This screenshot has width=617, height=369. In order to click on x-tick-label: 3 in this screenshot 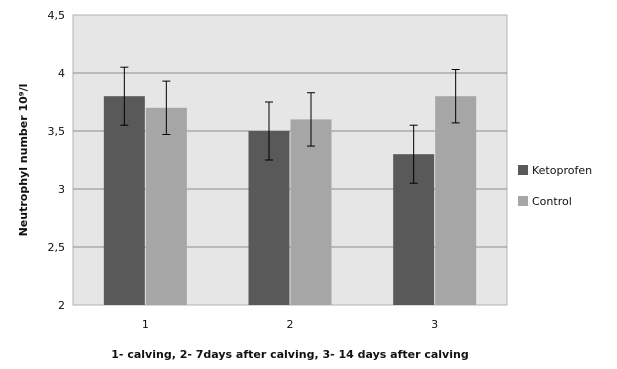, I will do `click(434, 324)`.